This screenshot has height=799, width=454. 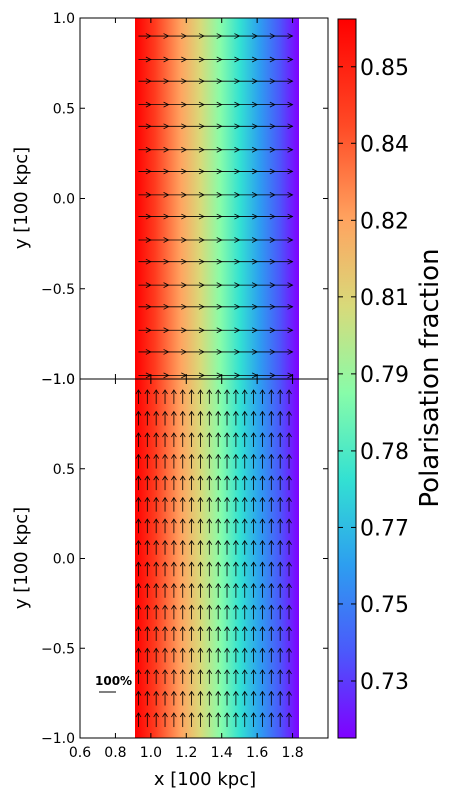 I want to click on y-tick-label: −0.5, so click(x=58, y=290).